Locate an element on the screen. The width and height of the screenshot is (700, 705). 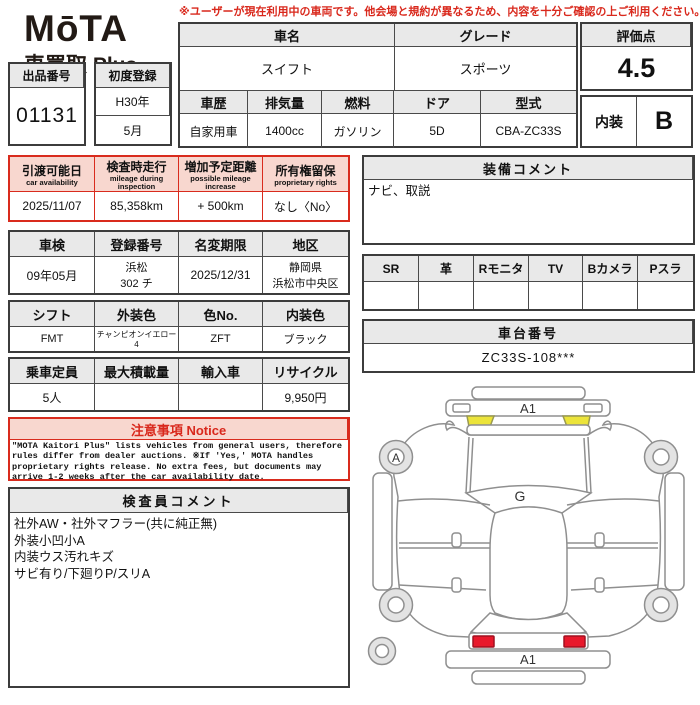
mileage-increase-header: 増加予定距離 possible mileage increase is located at coordinates (221, 174).